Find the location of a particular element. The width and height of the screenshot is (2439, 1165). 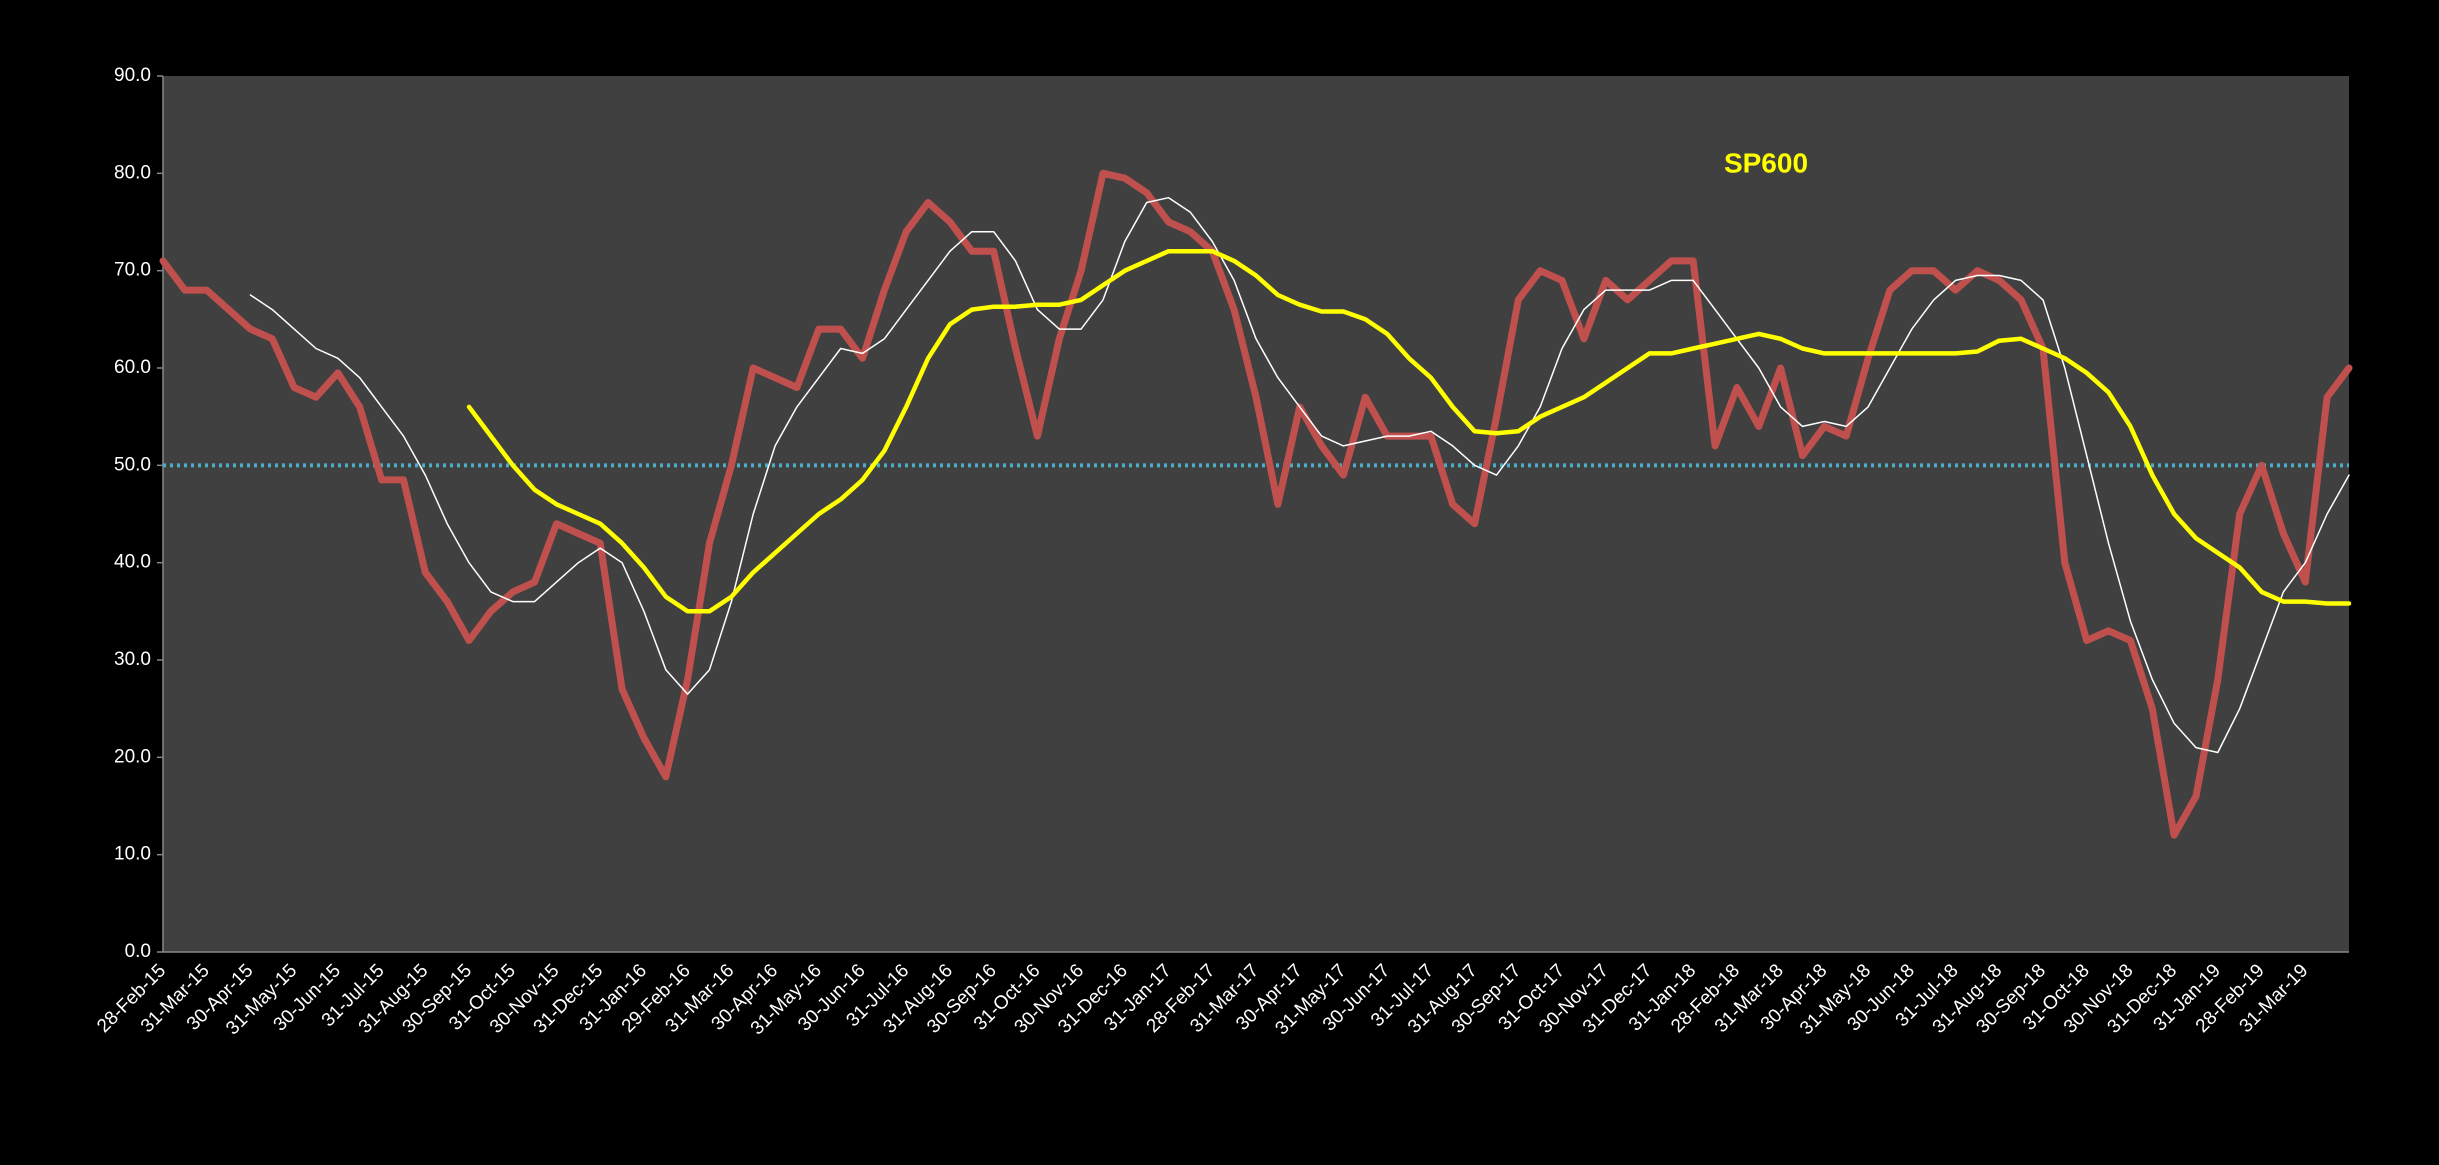

y-tick-label: 90.0 is located at coordinates (132, 75).